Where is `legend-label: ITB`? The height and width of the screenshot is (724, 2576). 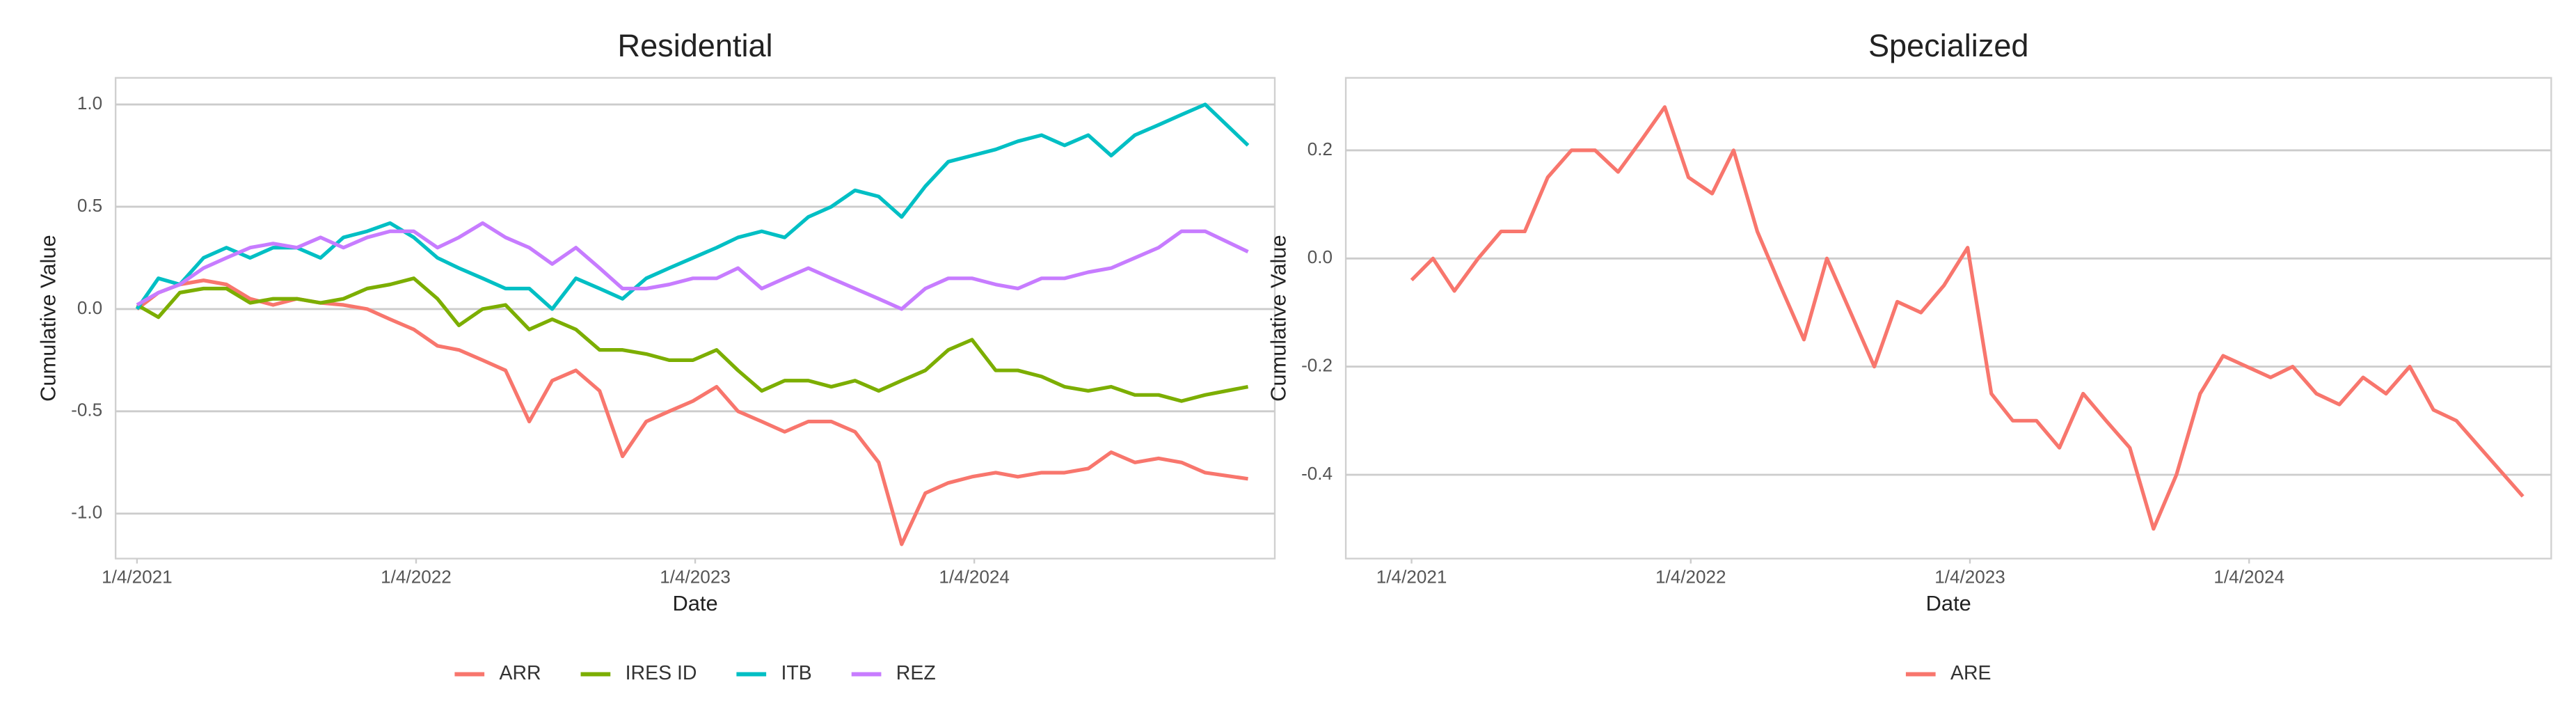
legend-label: ITB is located at coordinates (796, 673).